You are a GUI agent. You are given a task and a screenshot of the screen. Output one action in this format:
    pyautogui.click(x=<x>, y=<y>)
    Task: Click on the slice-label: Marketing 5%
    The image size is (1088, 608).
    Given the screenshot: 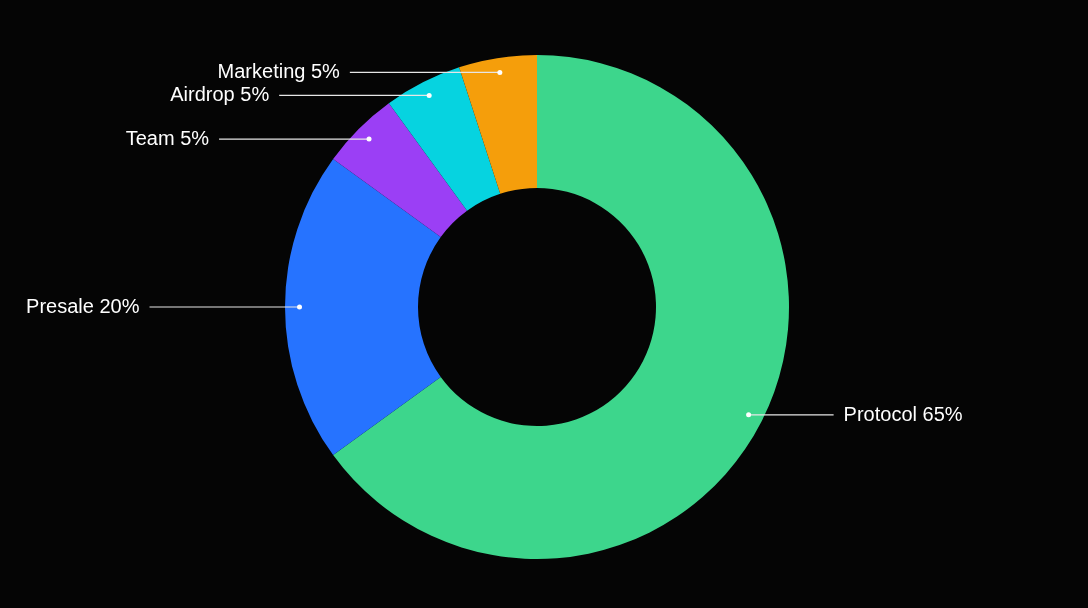 What is the action you would take?
    pyautogui.click(x=279, y=71)
    